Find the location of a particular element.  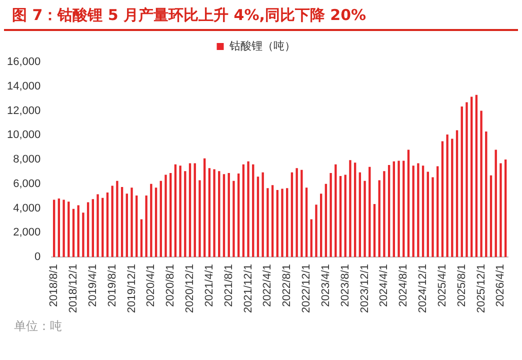

x-tick-label: 2023/4/1 is located at coordinates (326, 285).